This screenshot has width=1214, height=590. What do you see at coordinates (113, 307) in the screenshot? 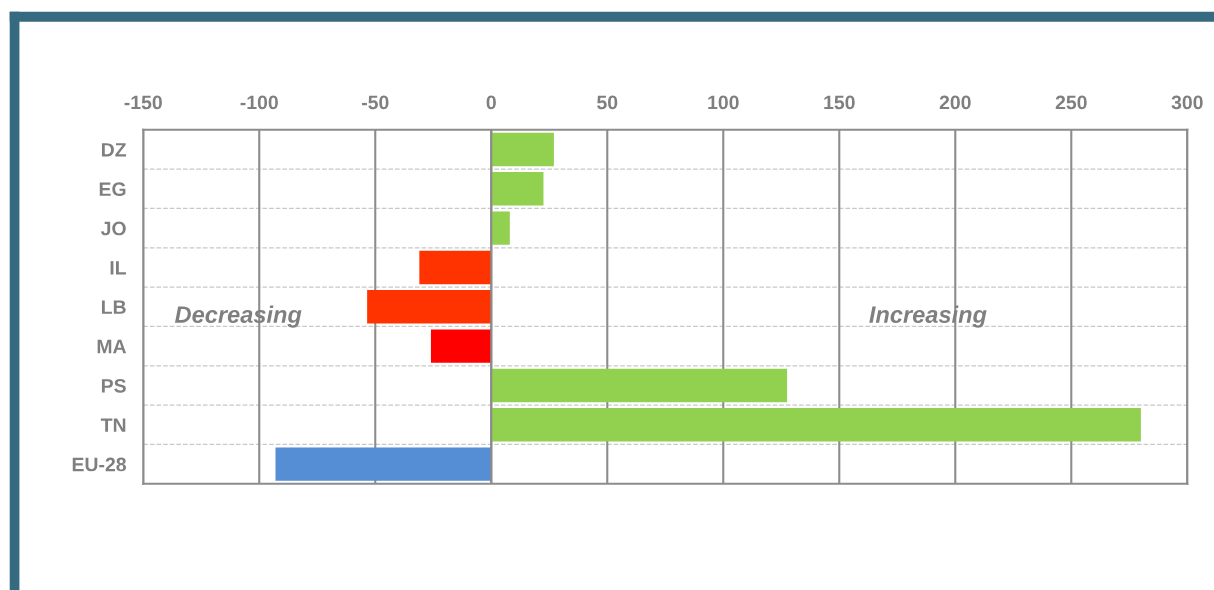
I see `y-tick-label: LB` at bounding box center [113, 307].